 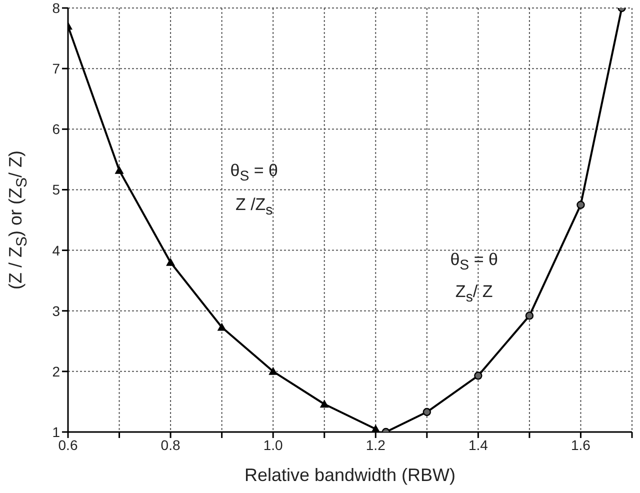 What do you see at coordinates (478, 444) in the screenshot?
I see `x-tick-label: 1.4` at bounding box center [478, 444].